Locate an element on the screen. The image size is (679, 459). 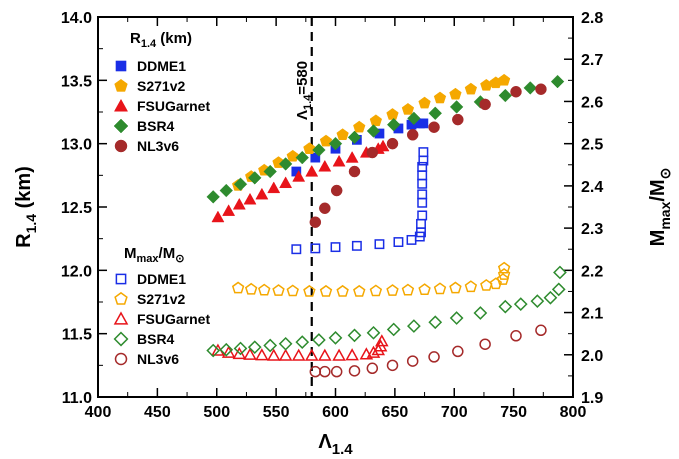
x-tick-label: 600 is located at coordinates (335, 412).